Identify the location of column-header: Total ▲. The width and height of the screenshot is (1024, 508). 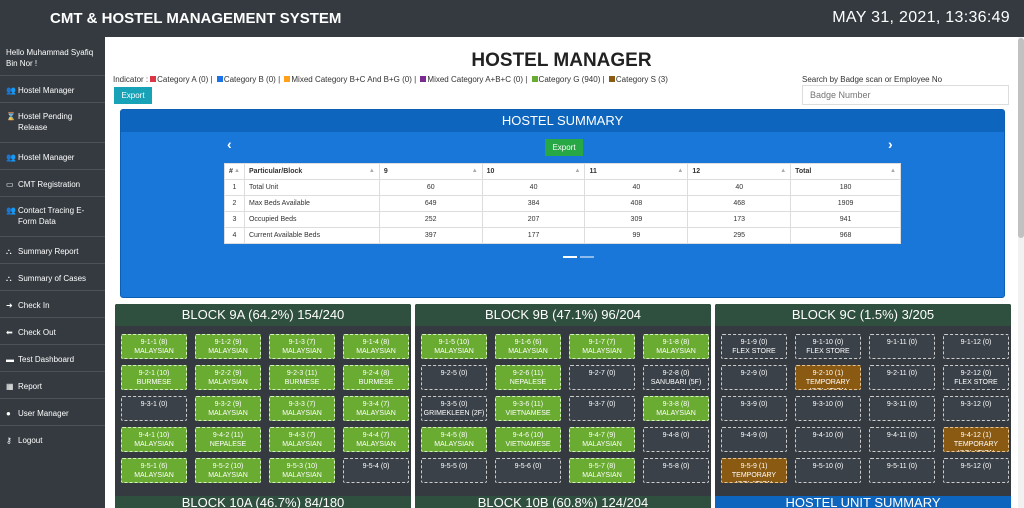
(845, 171).